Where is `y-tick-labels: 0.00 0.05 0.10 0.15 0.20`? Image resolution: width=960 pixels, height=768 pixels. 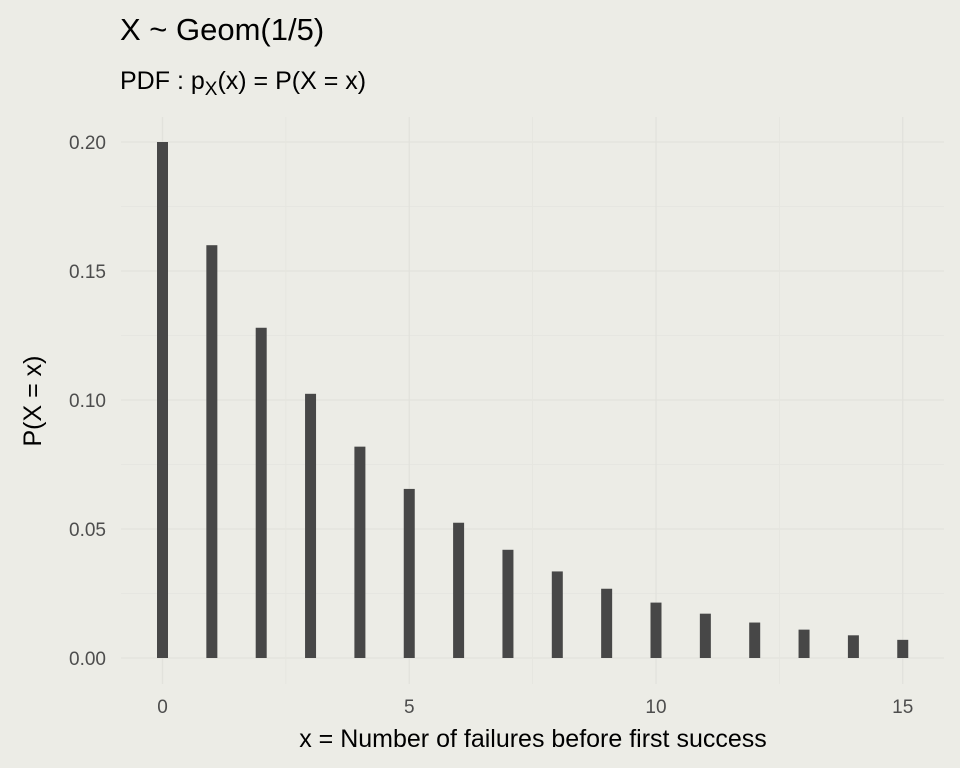
y-tick-labels: 0.00 0.05 0.10 0.15 0.20 is located at coordinates (87, 401).